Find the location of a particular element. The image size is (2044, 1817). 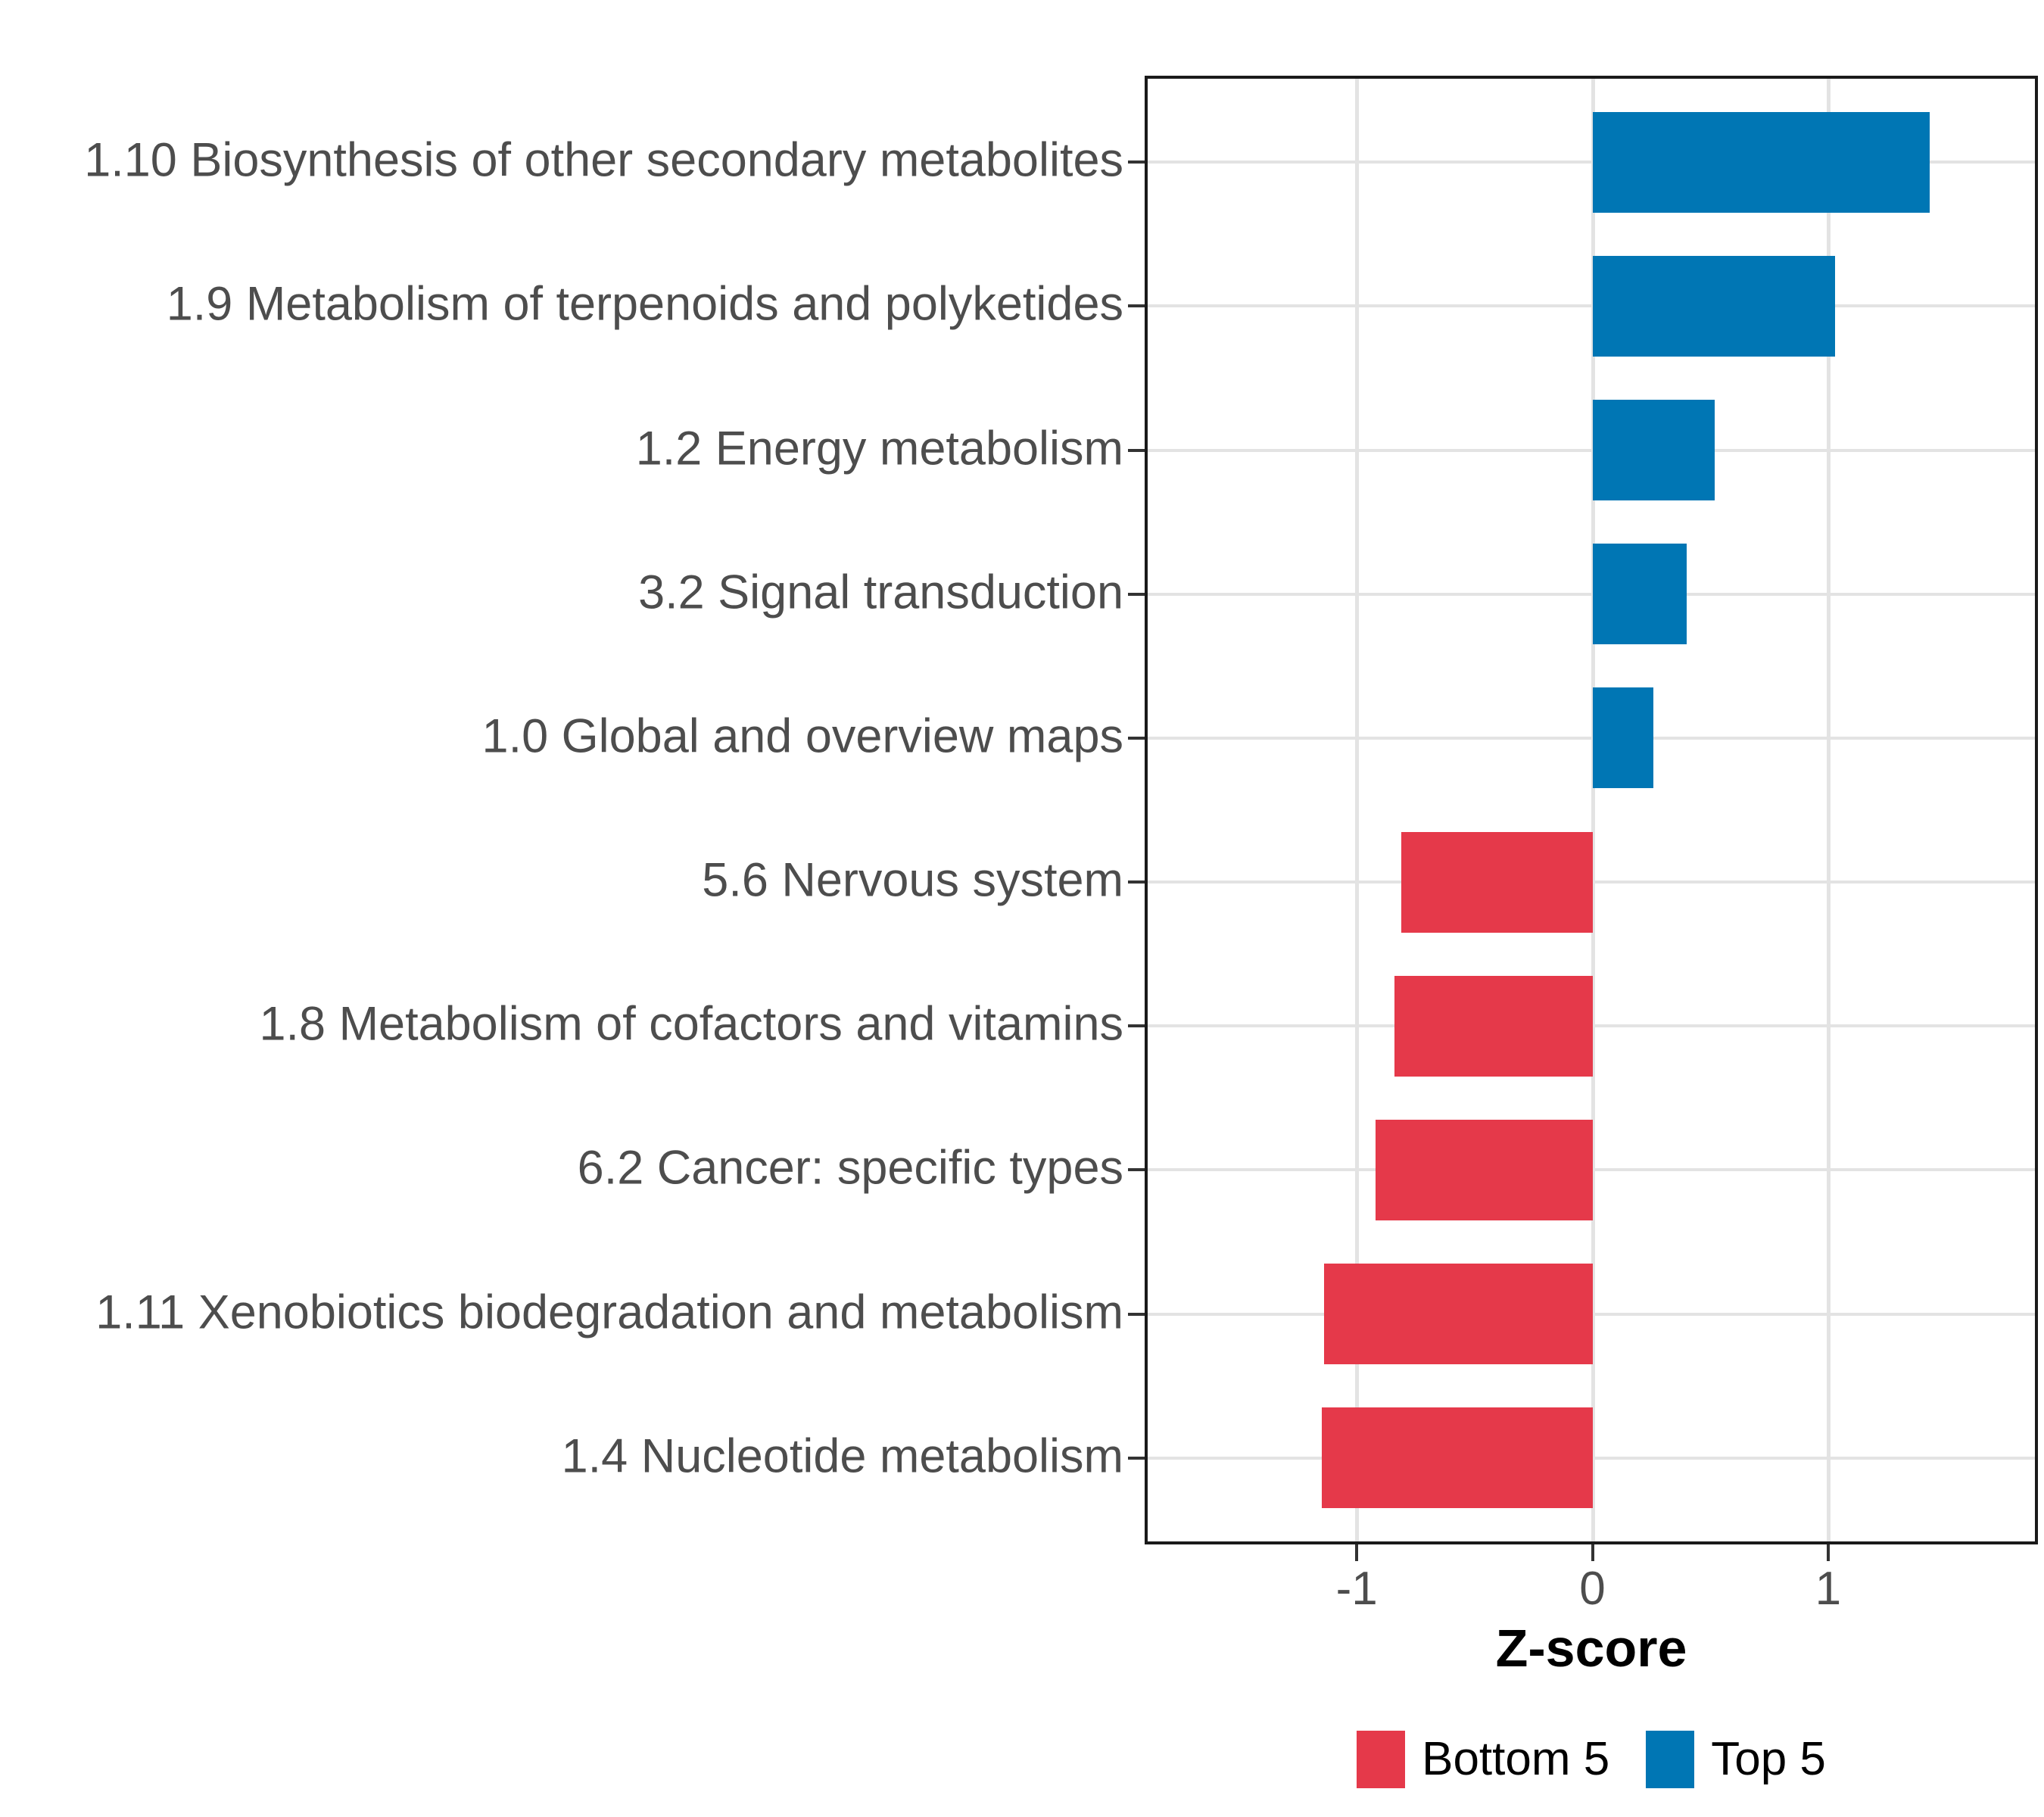

legend-entry: Bottom 5 is located at coordinates (1483, 1759).